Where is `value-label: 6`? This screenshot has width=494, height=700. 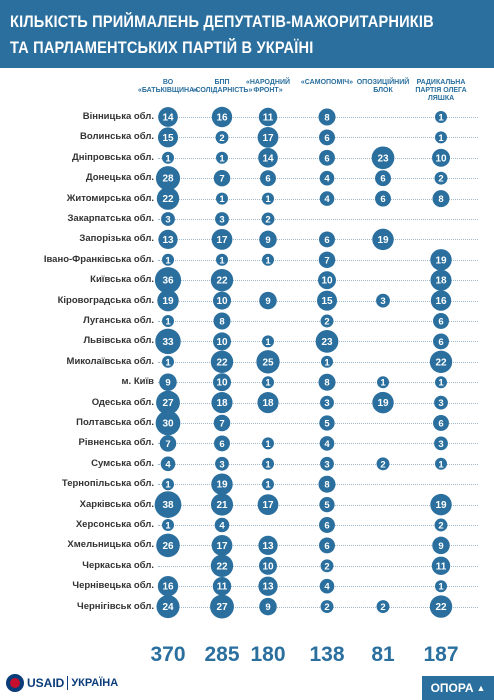 value-label: 6 is located at coordinates (440, 424).